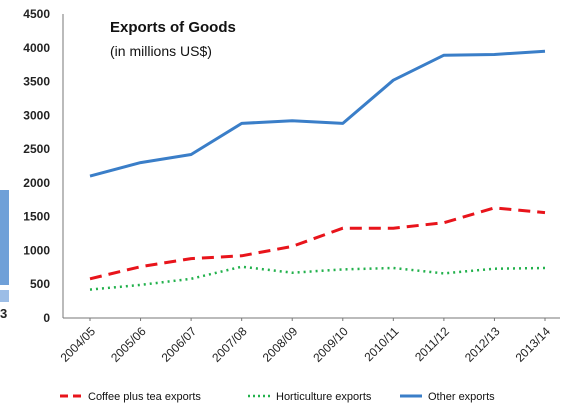  I want to click on y-tick-label: 2000, so click(36, 183).